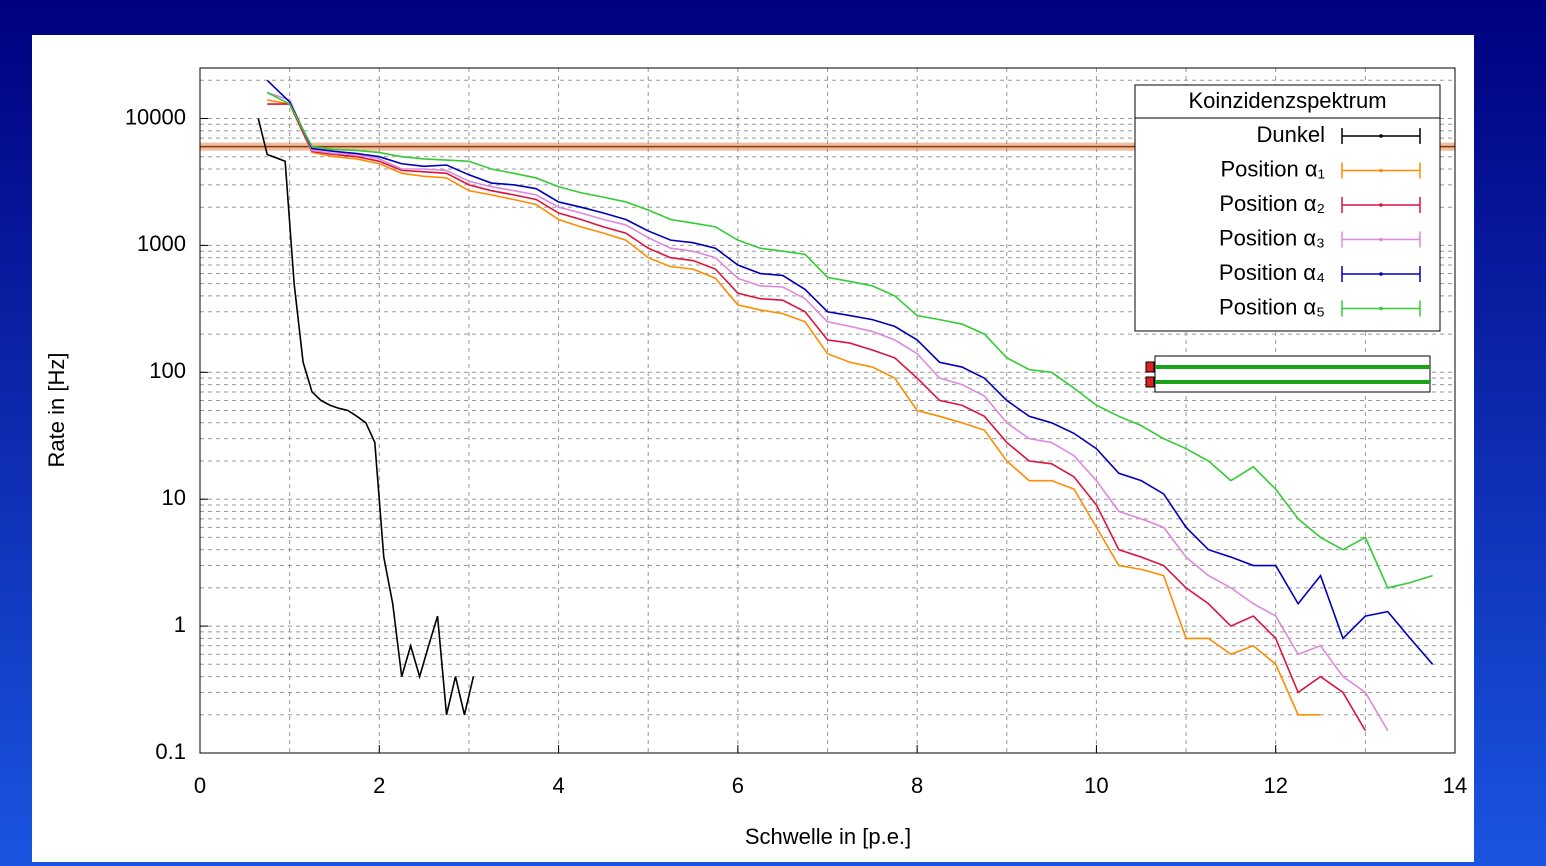 The image size is (1546, 866). Describe the element at coordinates (167, 370) in the screenshot. I see `y-tick-label: 100` at that location.